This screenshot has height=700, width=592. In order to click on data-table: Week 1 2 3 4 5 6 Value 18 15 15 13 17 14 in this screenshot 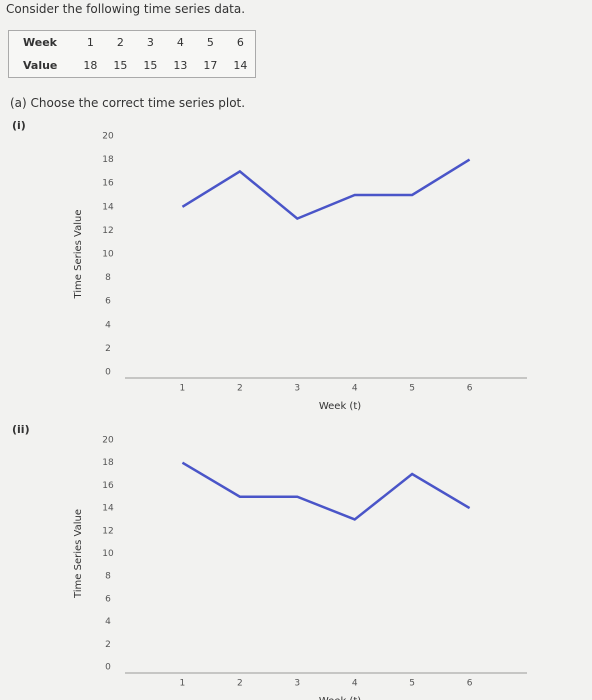, I will do `click(132, 54)`.